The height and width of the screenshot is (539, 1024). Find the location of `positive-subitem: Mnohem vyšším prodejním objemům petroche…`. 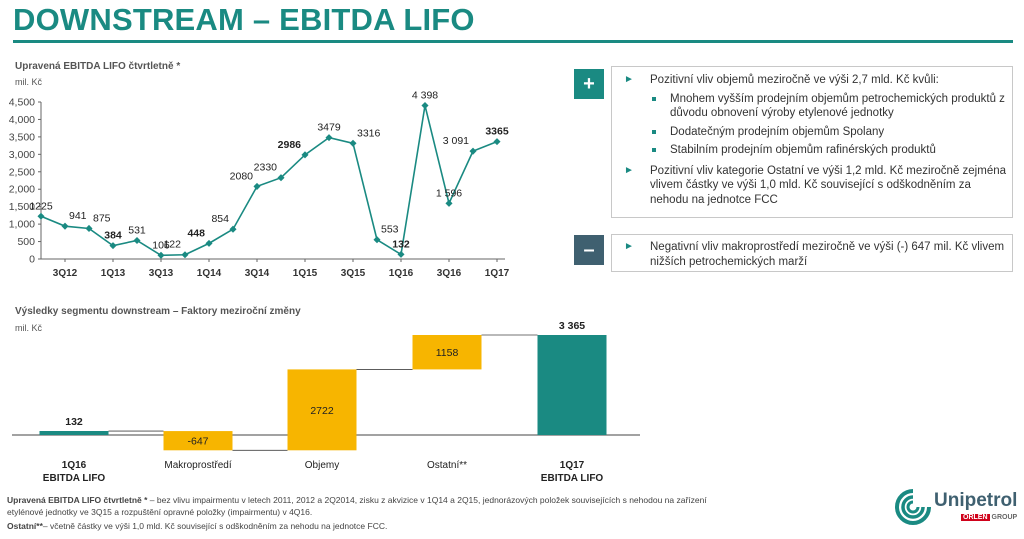

positive-subitem: Mnohem vyšším prodejním objemům petroche… is located at coordinates (812, 106).